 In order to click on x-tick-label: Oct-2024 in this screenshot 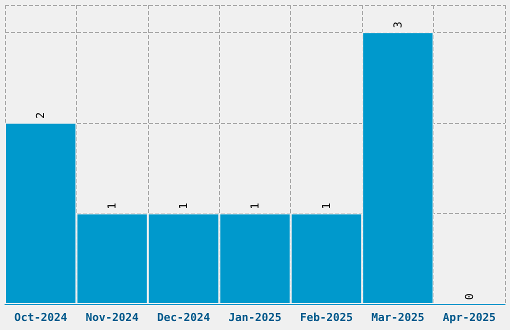, I will do `click(41, 317)`.